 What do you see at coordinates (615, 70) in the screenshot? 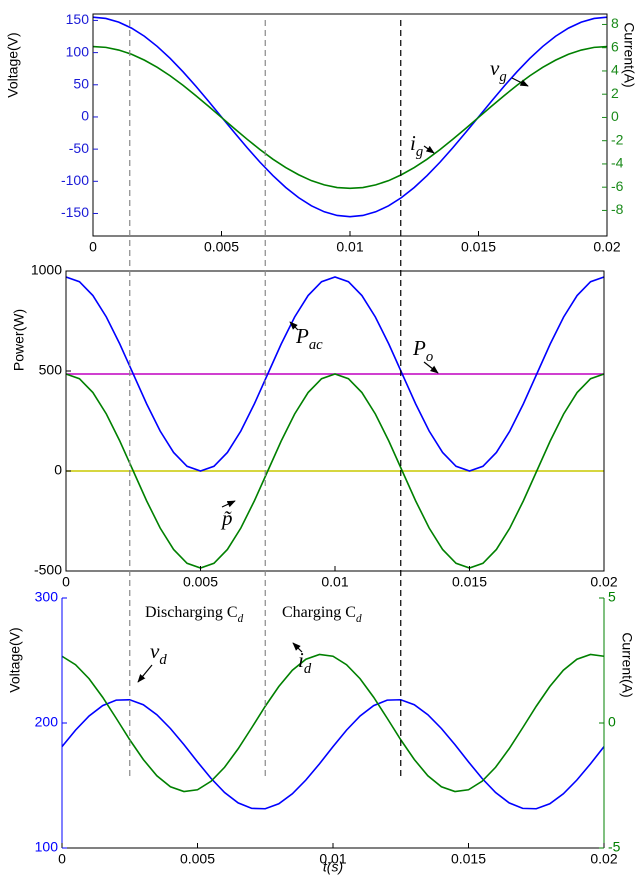
I see `y2-tick-label: 4` at bounding box center [615, 70].